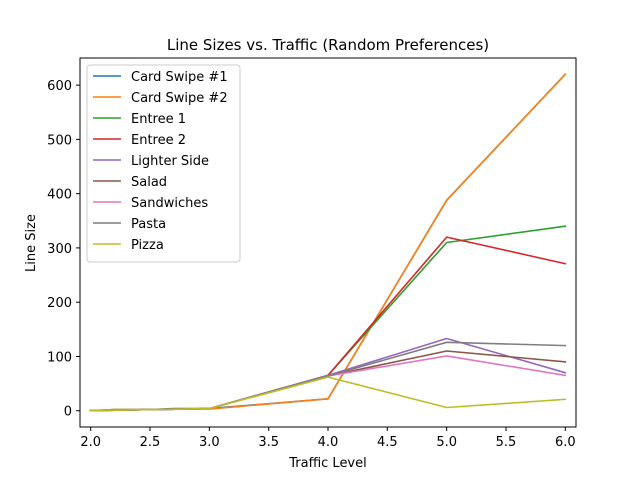 This screenshot has height=485, width=640. What do you see at coordinates (446, 442) in the screenshot?
I see `x-tick-label: 5.0` at bounding box center [446, 442].